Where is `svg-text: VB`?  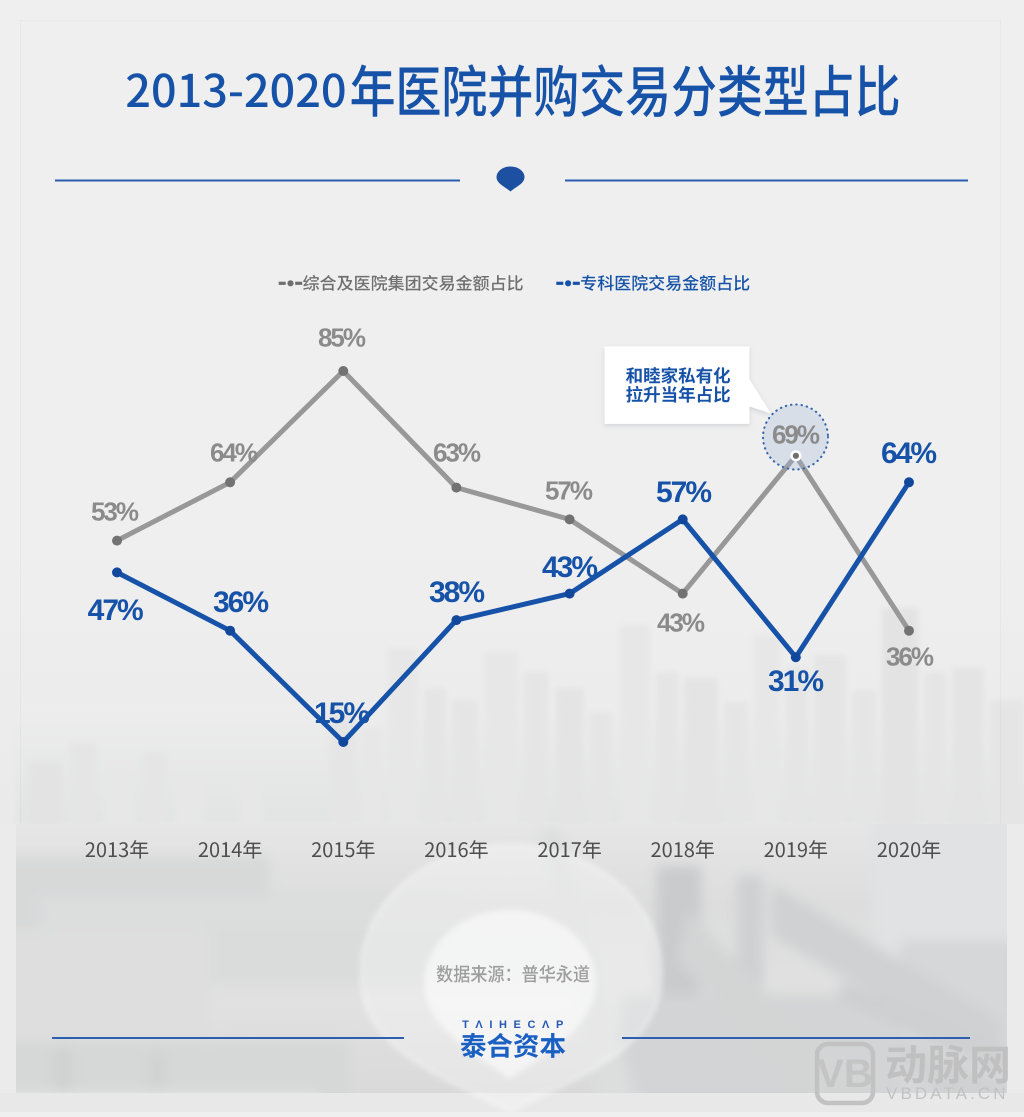
svg-text: VB is located at coordinates (845, 1074).